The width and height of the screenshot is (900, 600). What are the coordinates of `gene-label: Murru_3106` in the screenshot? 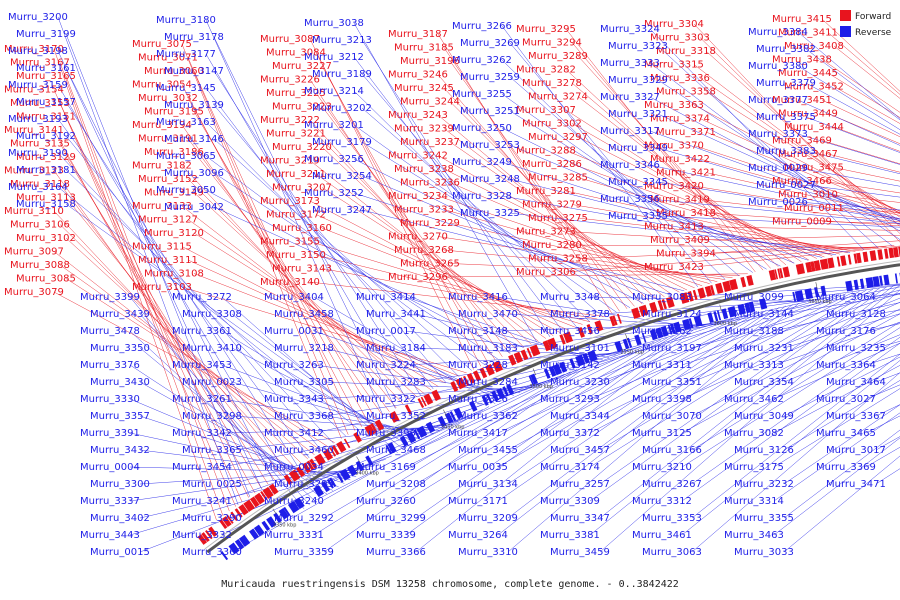 It's located at (40, 225).